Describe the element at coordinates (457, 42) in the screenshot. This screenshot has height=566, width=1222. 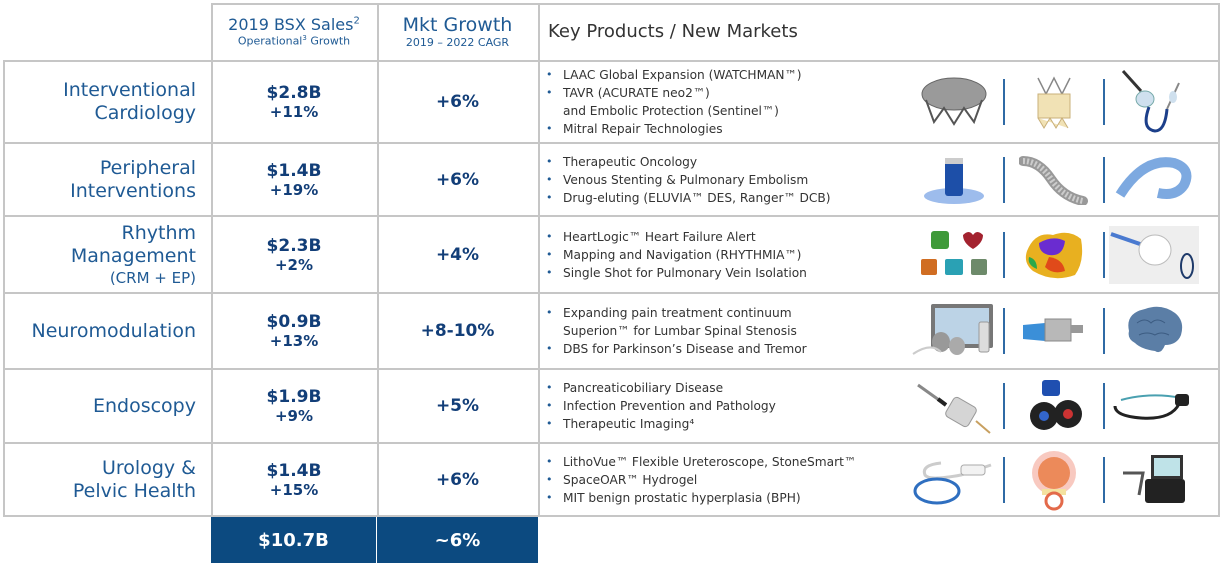
I see `header-mkt-sub: 2019 – 2022 CAGR` at that location.